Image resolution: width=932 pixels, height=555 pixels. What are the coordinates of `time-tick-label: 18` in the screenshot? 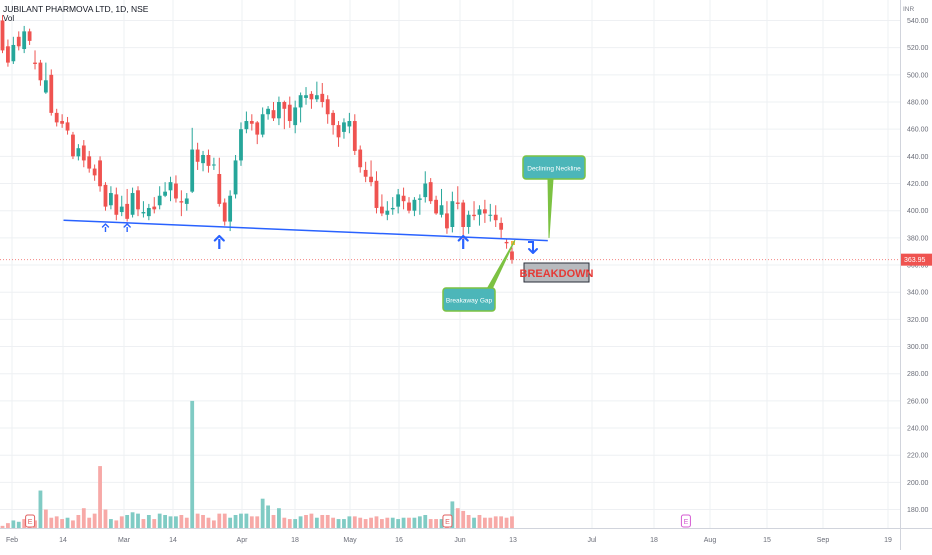 It's located at (295, 540).